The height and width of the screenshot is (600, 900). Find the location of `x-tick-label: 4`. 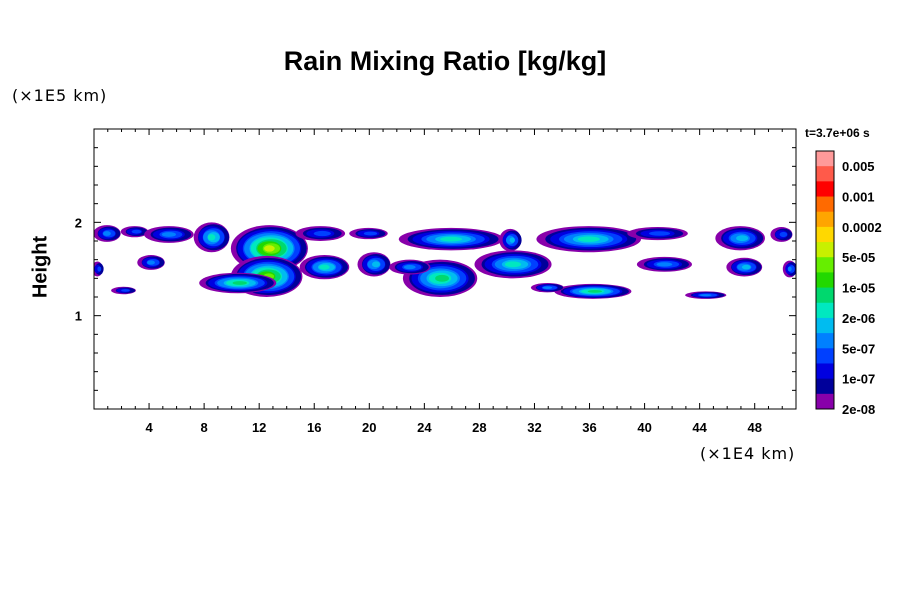

x-tick-label: 4 is located at coordinates (149, 427).